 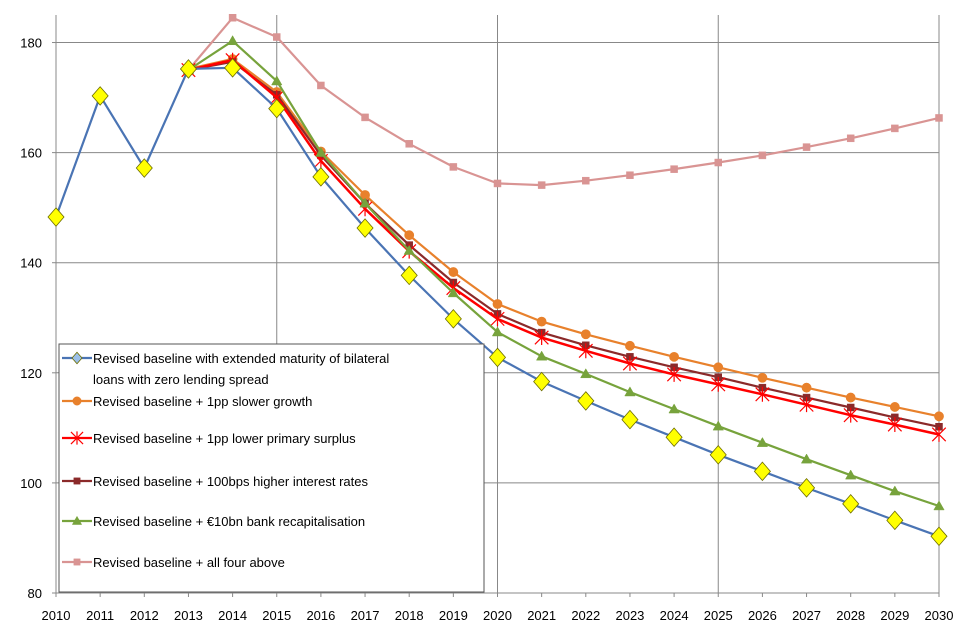 What do you see at coordinates (718, 615) in the screenshot?
I see `x-tick-label: 2025` at bounding box center [718, 615].